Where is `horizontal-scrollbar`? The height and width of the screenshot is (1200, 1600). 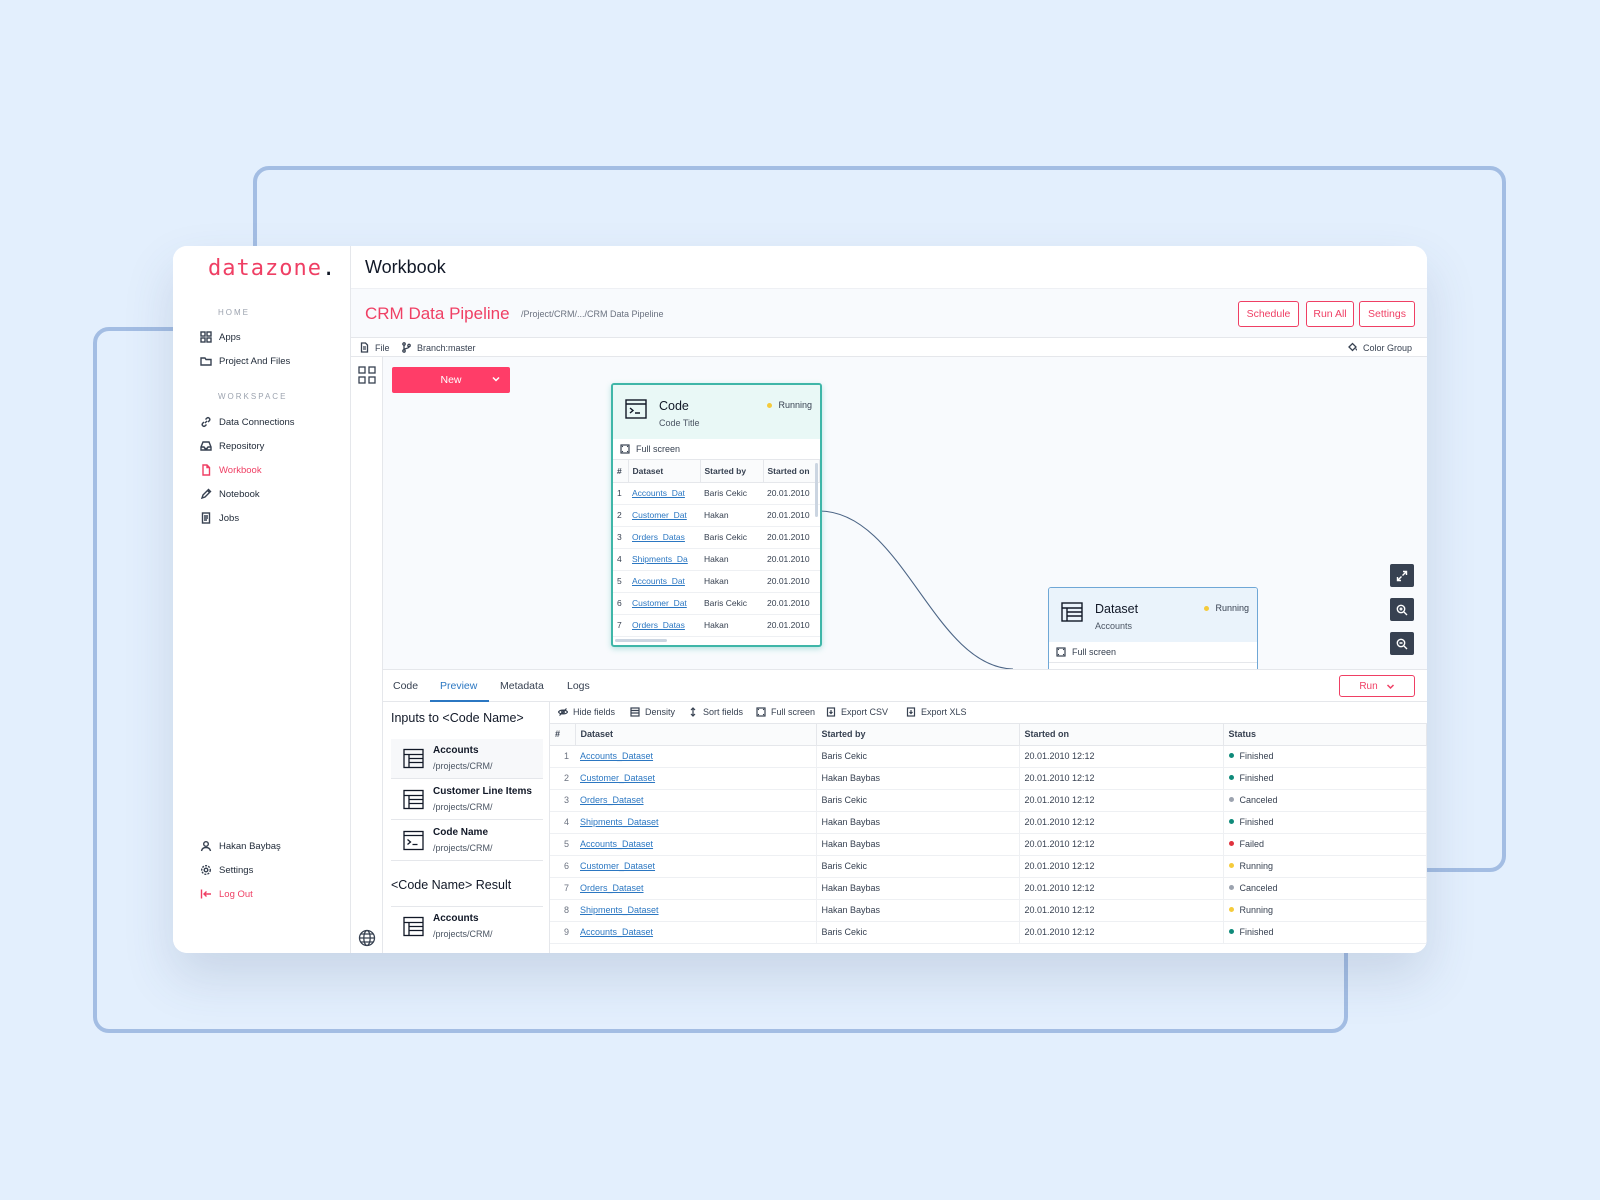
horizontal-scrollbar is located at coordinates (641, 640).